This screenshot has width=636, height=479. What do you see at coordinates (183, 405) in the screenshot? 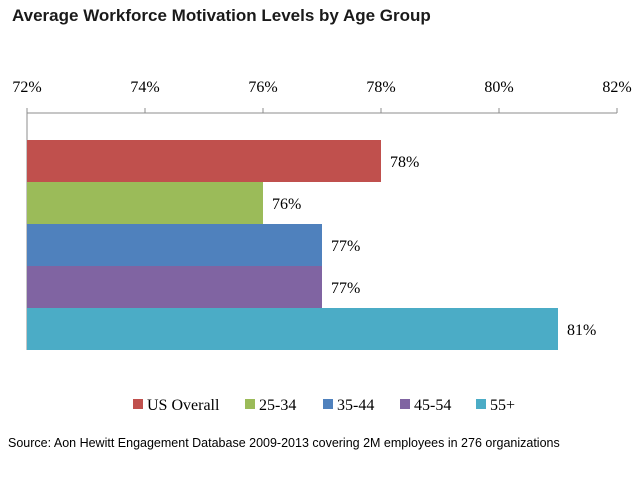
I see `legend-label: US Overall` at bounding box center [183, 405].